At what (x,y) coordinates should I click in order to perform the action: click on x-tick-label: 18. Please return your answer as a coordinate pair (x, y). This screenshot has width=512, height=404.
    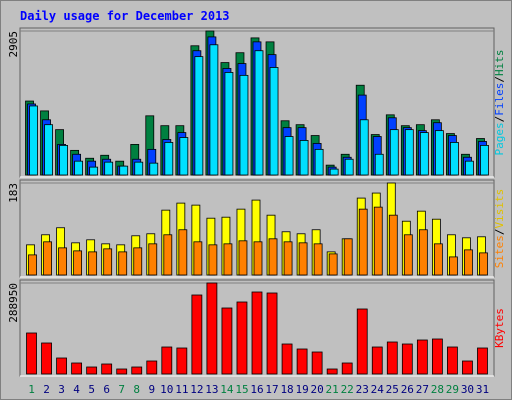
    Looking at the image, I should click on (286, 389).